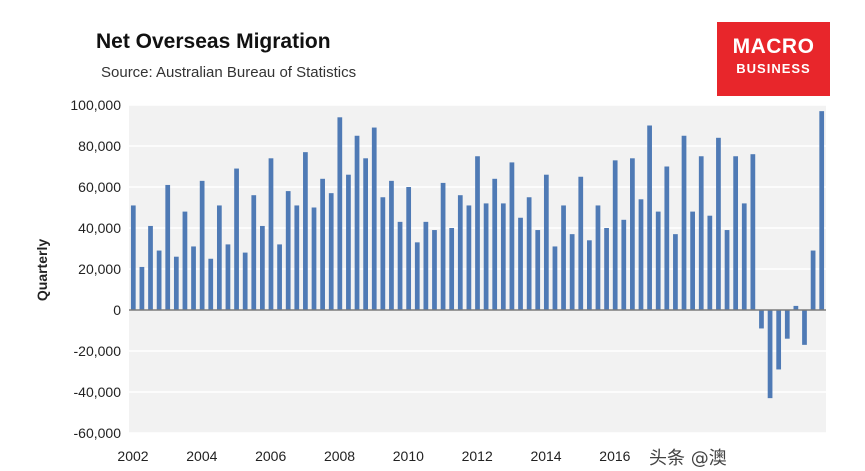 The height and width of the screenshot is (471, 865). I want to click on y-tick-label: 40,000, so click(99, 228).